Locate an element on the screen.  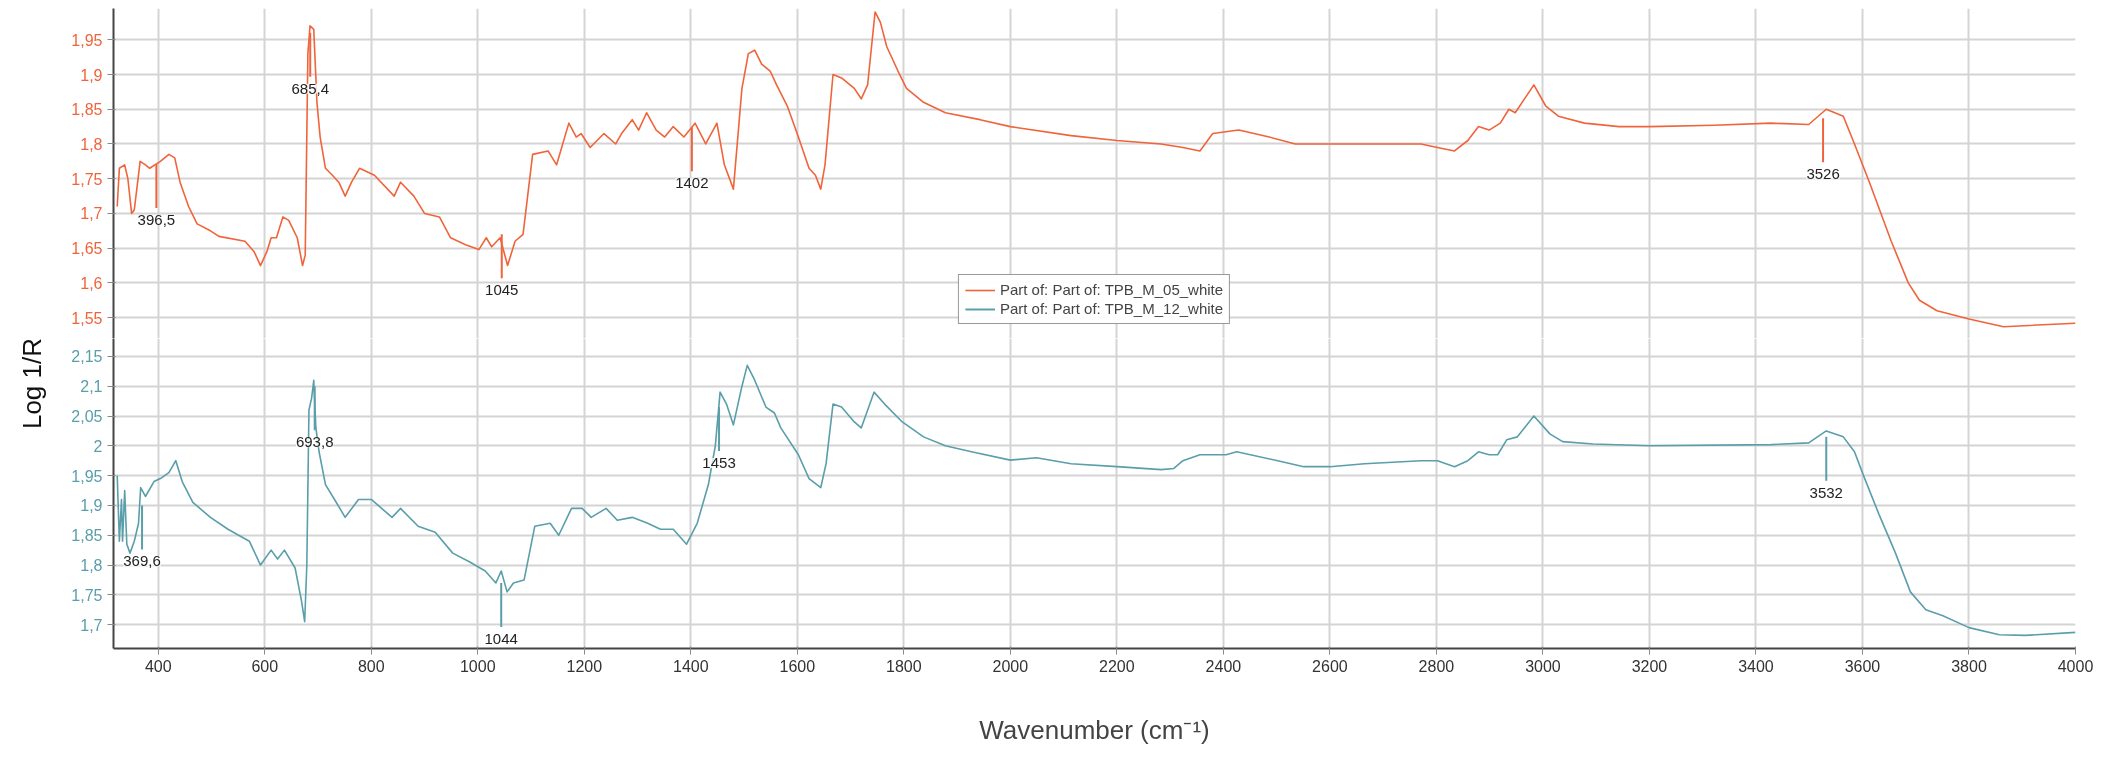
annotation: 3526 is located at coordinates (1823, 174).